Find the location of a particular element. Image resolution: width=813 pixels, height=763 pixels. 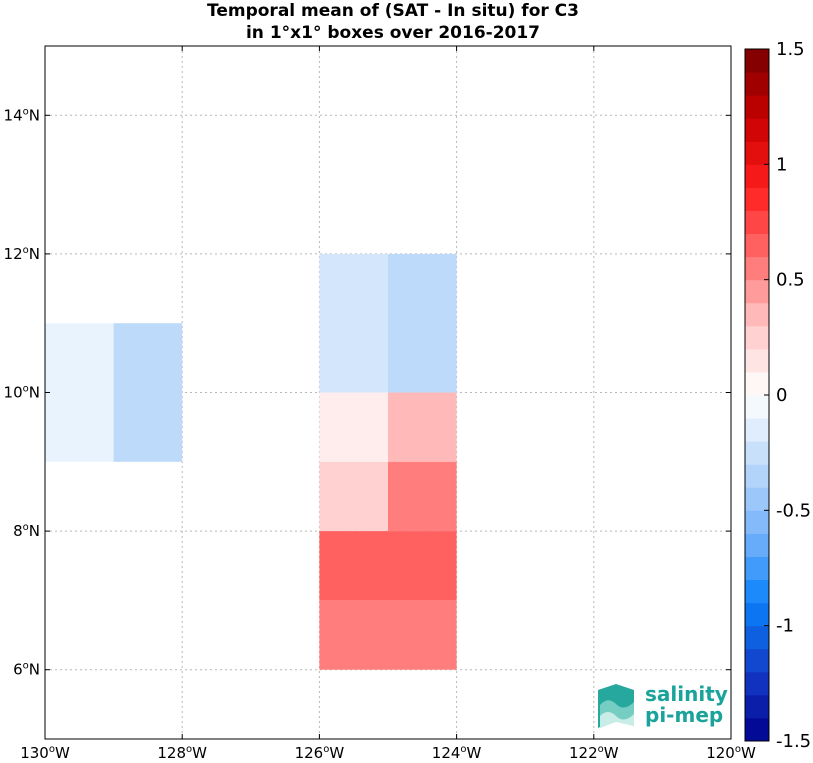

colorbar-tick-label: -0.5 is located at coordinates (793, 510).